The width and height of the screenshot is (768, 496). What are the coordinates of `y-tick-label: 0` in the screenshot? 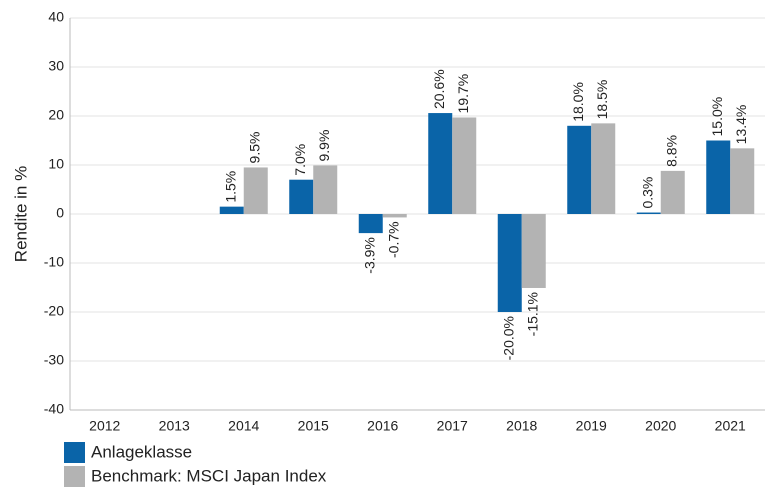 It's located at (60, 213).